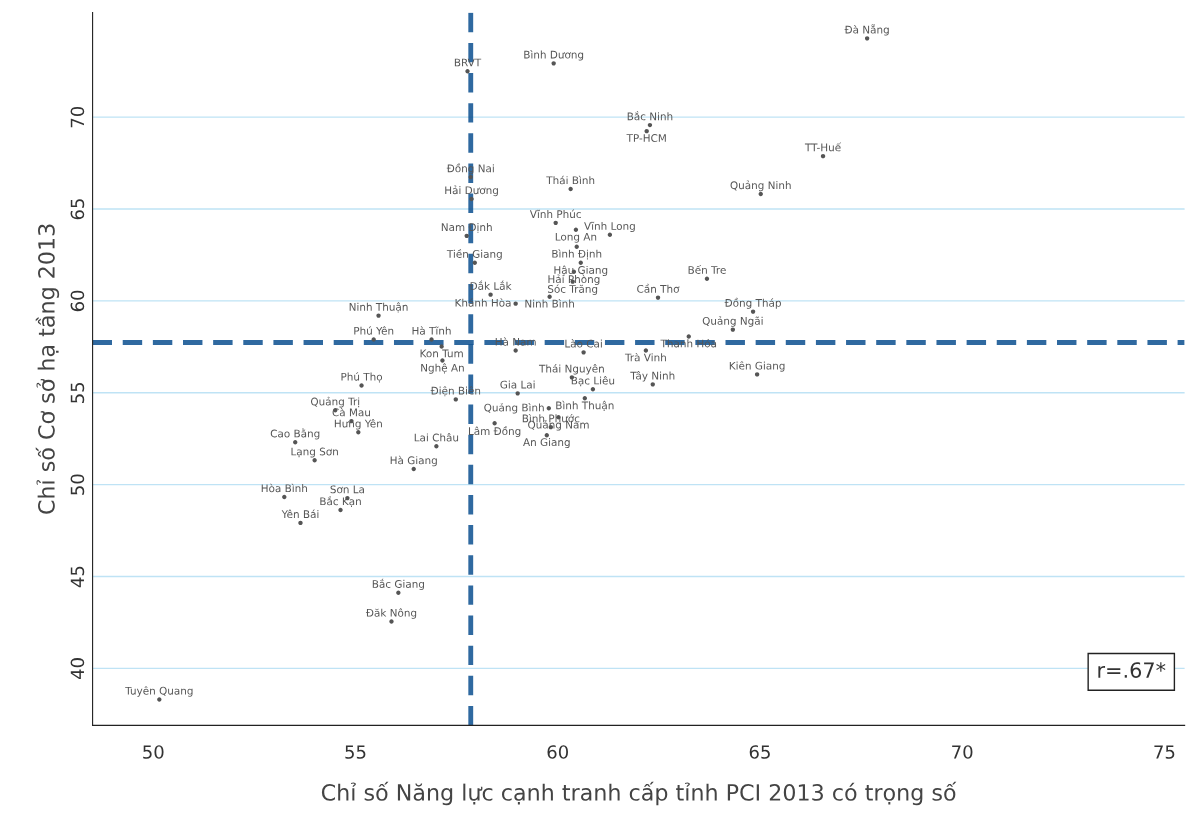 Image resolution: width=1187 pixels, height=829 pixels. Describe the element at coordinates (474, 254) in the screenshot. I see `data-label: Tiền Giang` at that location.